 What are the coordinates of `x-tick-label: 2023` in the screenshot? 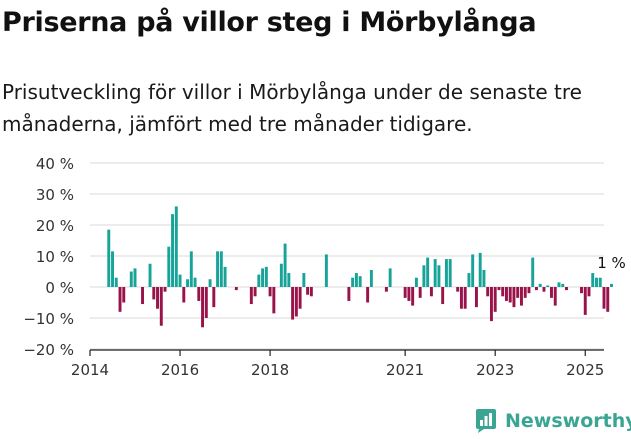 It's located at (495, 370).